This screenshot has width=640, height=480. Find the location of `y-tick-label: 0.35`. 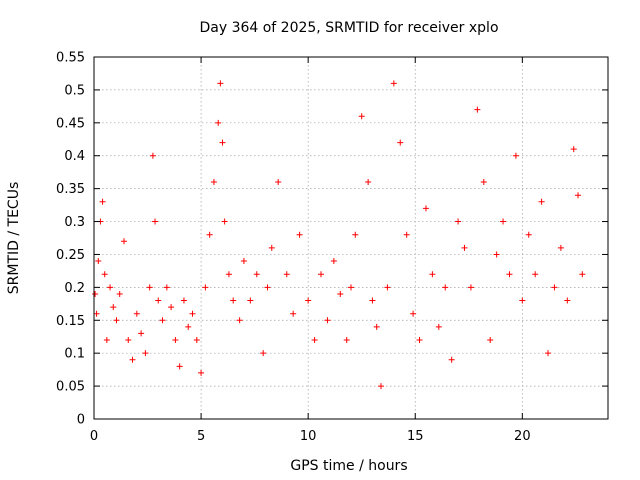

y-tick-label: 0.35 is located at coordinates (70, 189).